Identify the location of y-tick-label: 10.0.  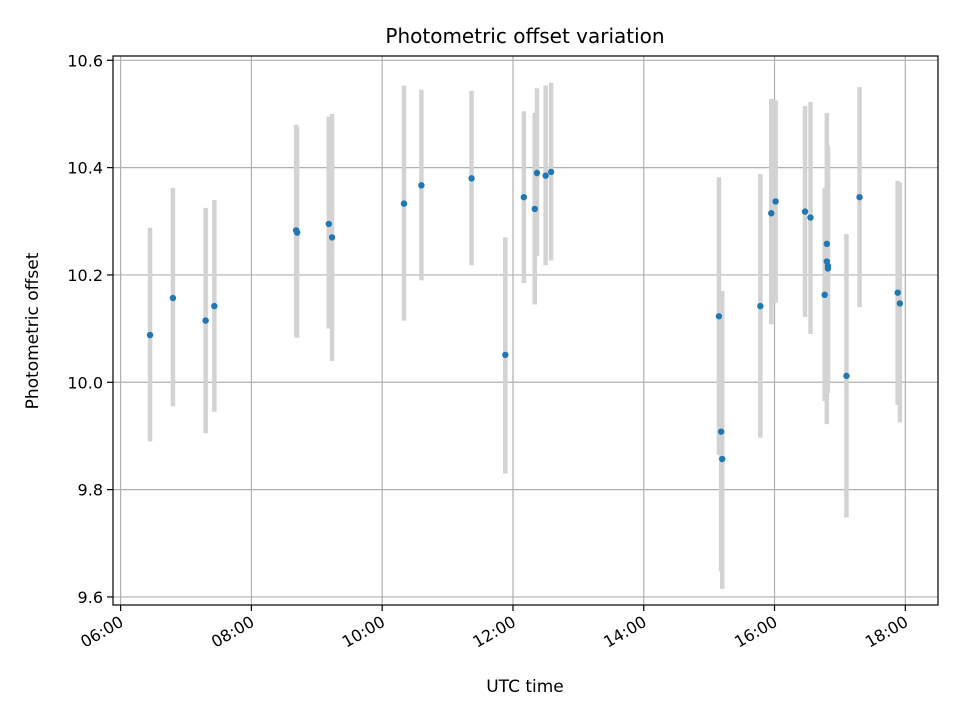
(85, 382).